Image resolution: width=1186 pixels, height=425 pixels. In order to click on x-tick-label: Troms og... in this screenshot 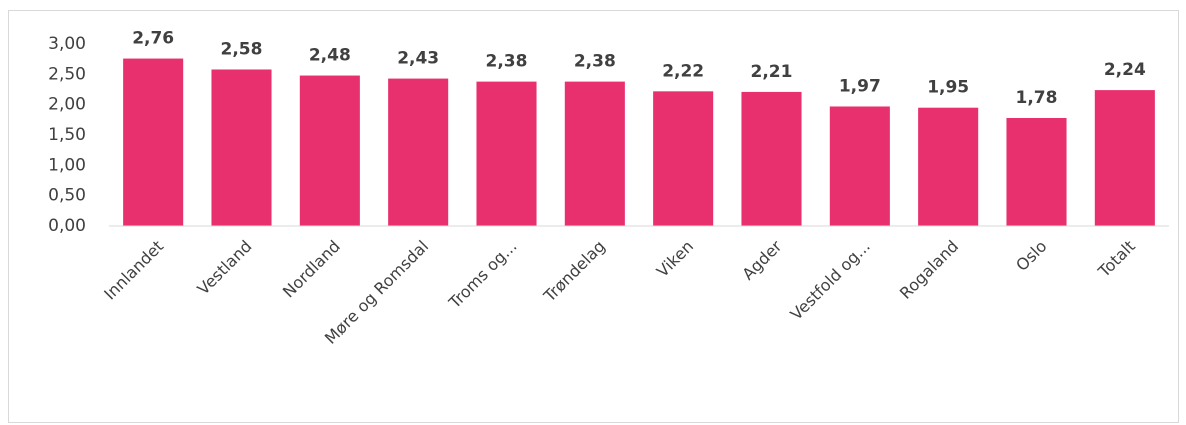, I will do `click(482, 275)`.